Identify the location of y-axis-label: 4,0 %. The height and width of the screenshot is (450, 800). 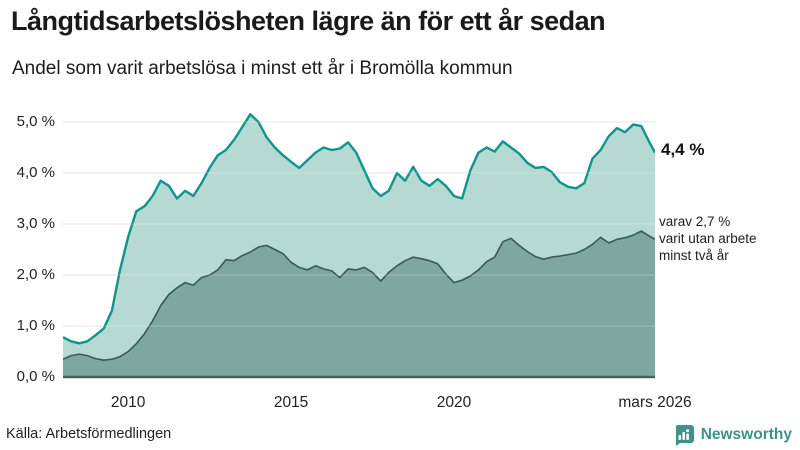
(35, 172).